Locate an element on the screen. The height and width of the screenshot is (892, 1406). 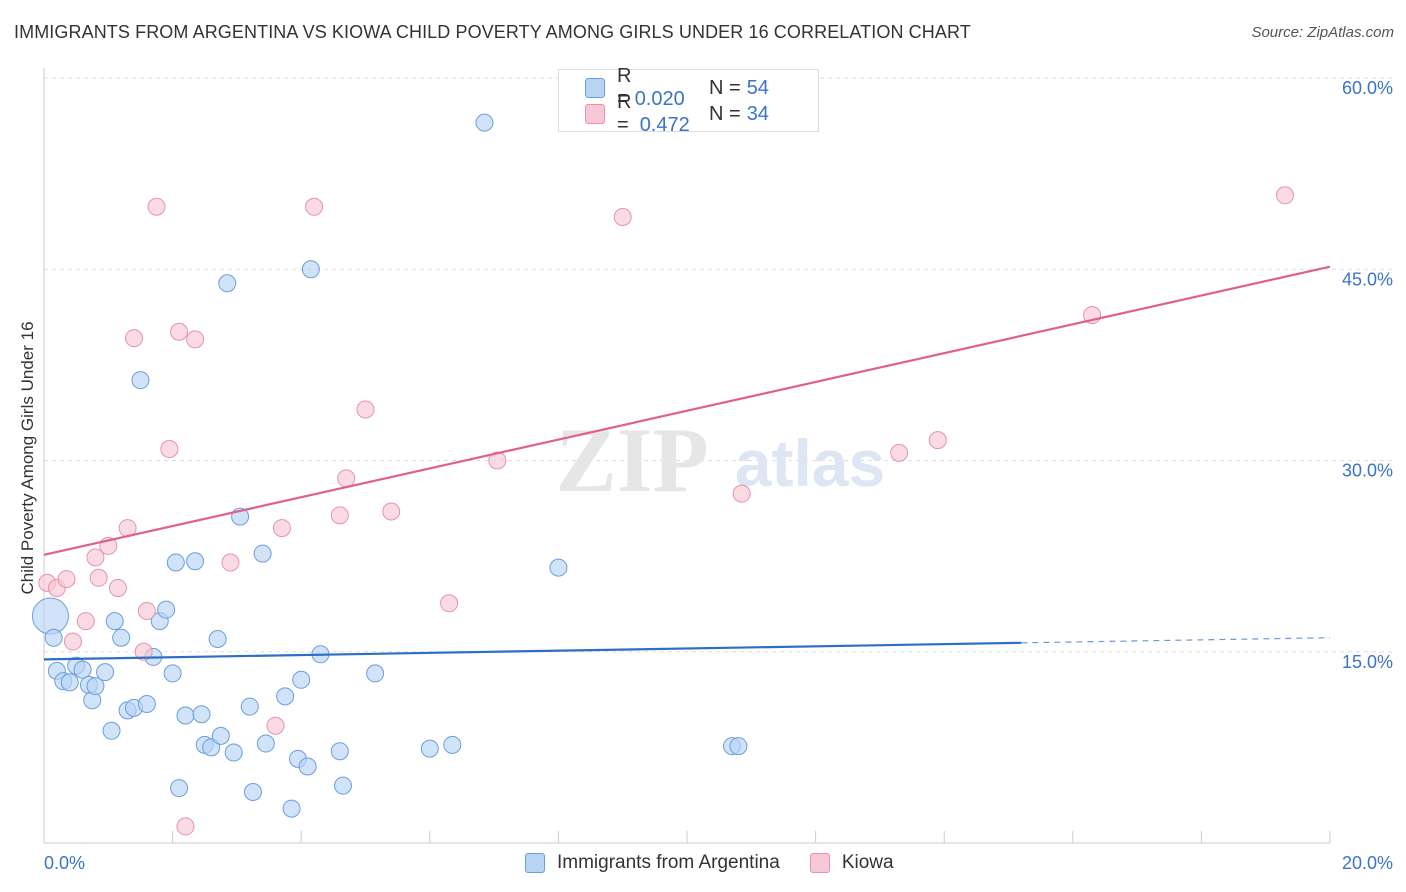
x-tick-label: 20.0% is located at coordinates (1367, 863).